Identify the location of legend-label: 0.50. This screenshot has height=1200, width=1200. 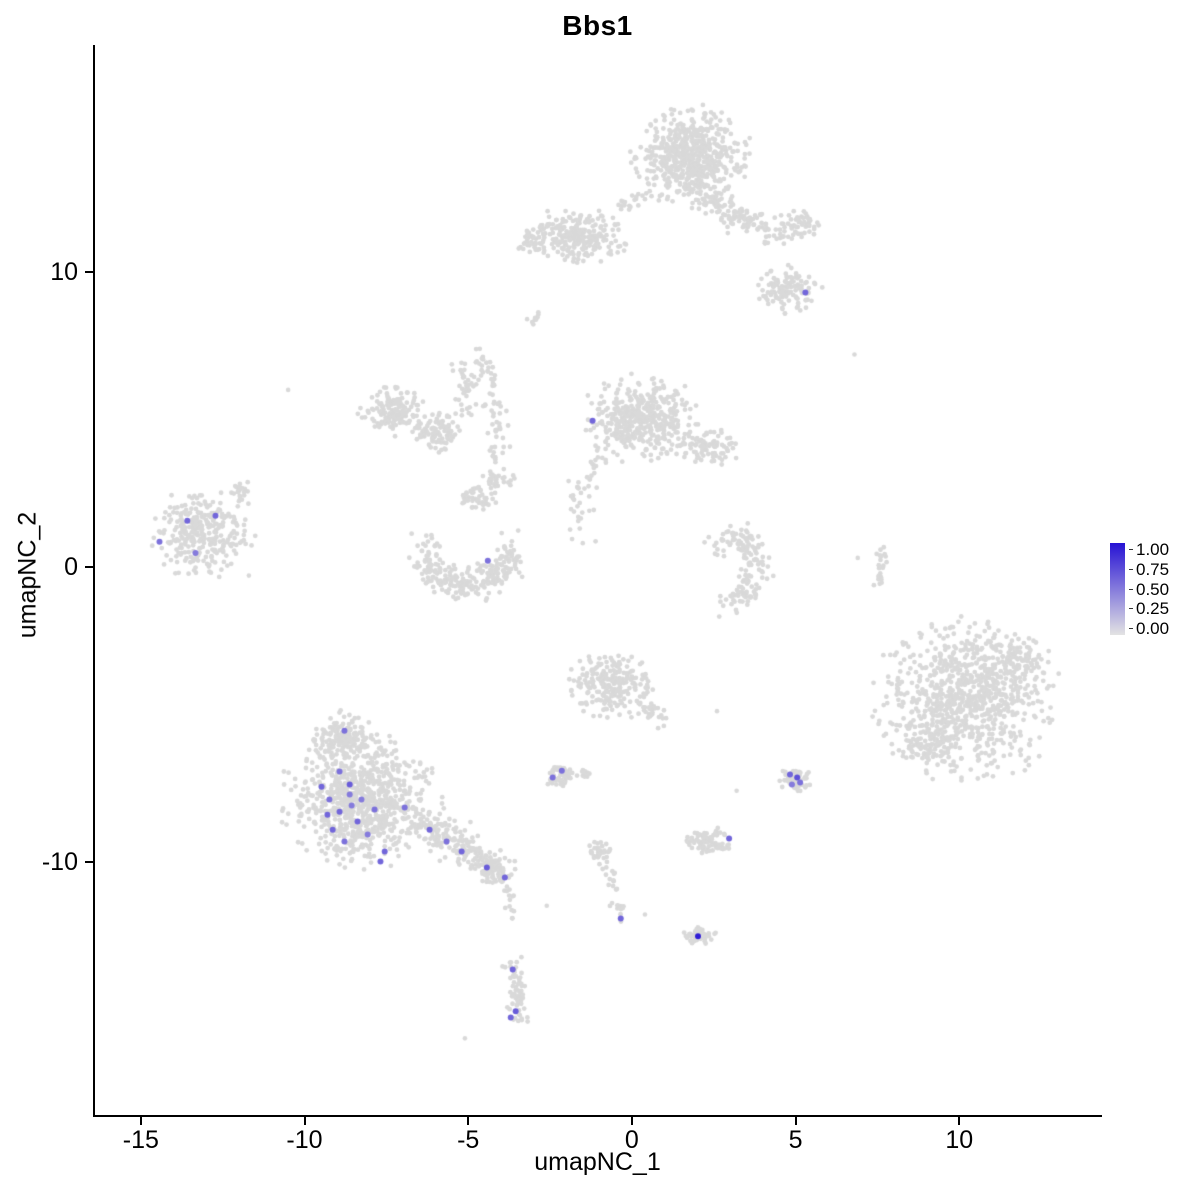
(1149, 589).